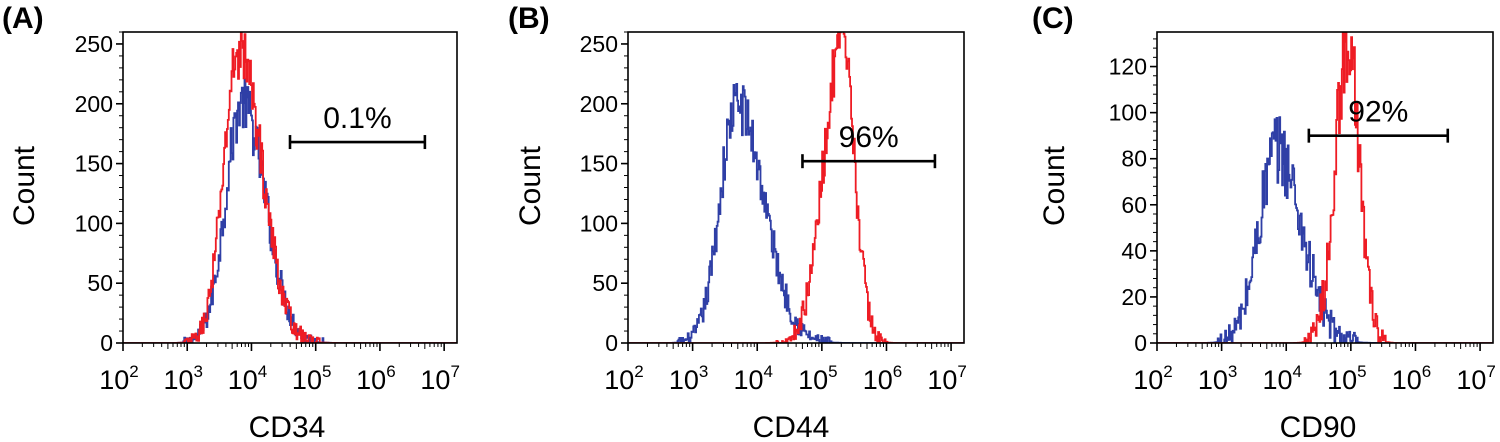 This screenshot has height=442, width=1500. I want to click on y-tick-label-a-150: 150, so click(94, 164).